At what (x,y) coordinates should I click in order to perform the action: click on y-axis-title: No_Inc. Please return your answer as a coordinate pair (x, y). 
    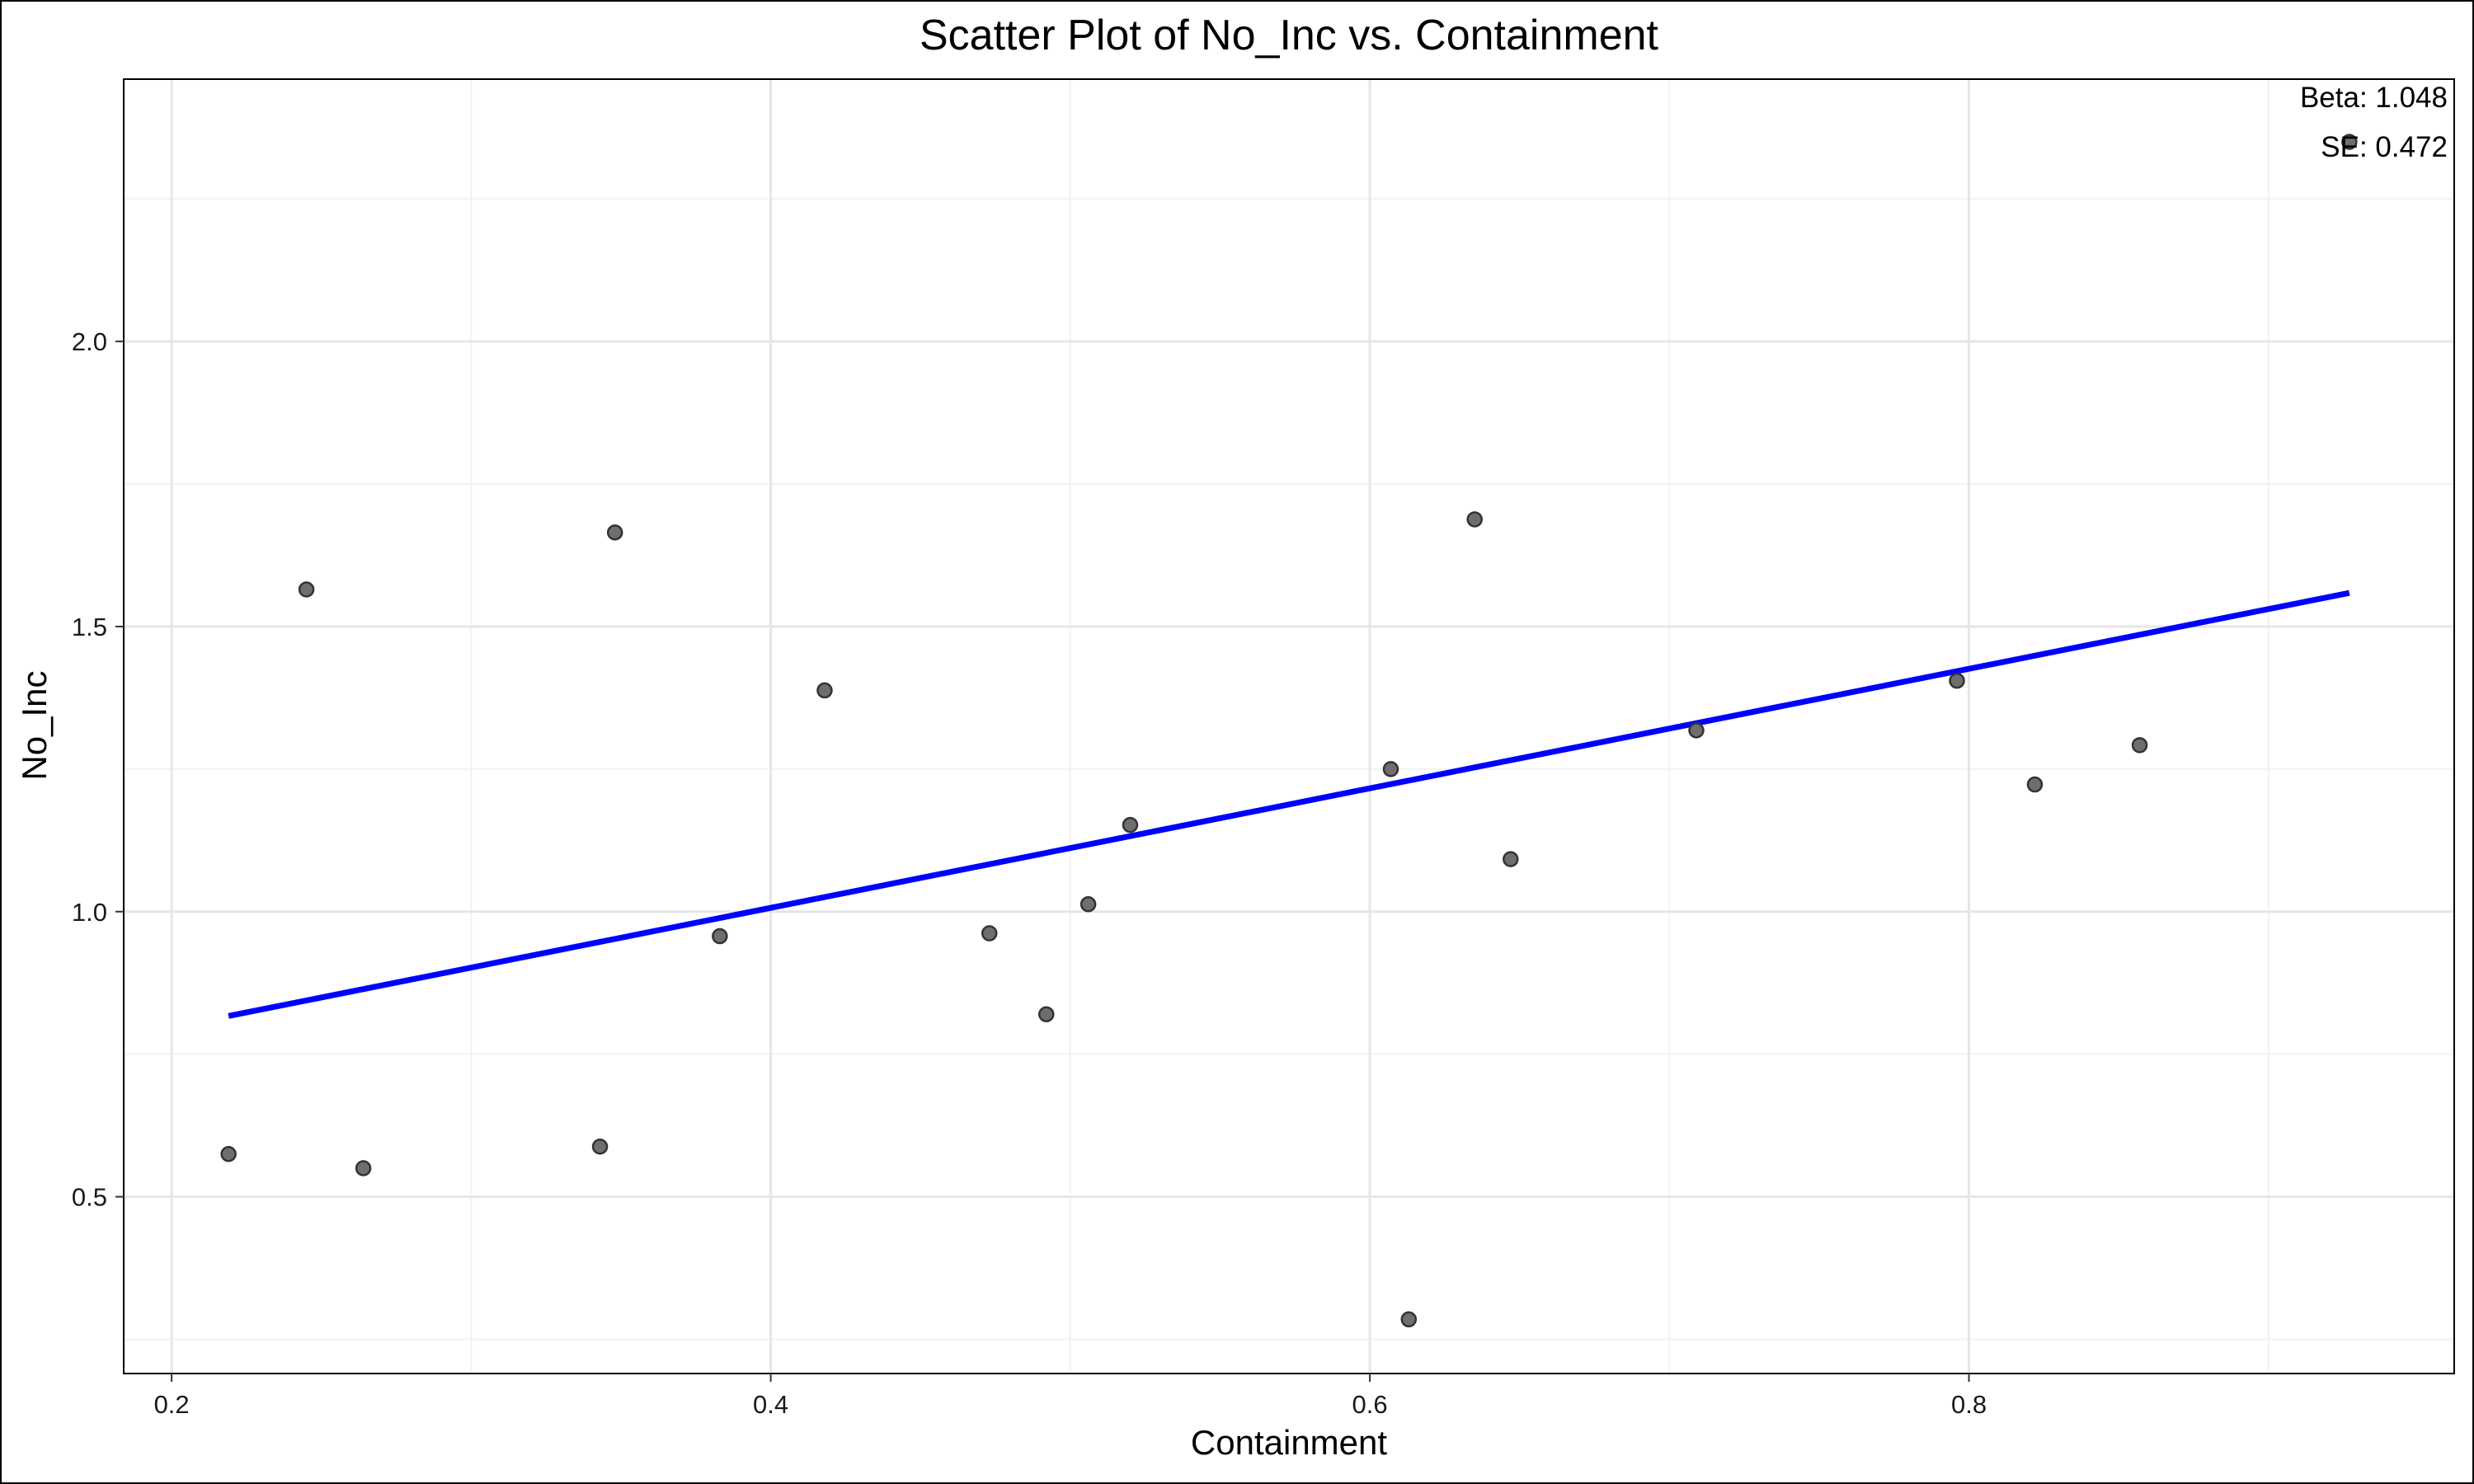
    Looking at the image, I should click on (34, 725).